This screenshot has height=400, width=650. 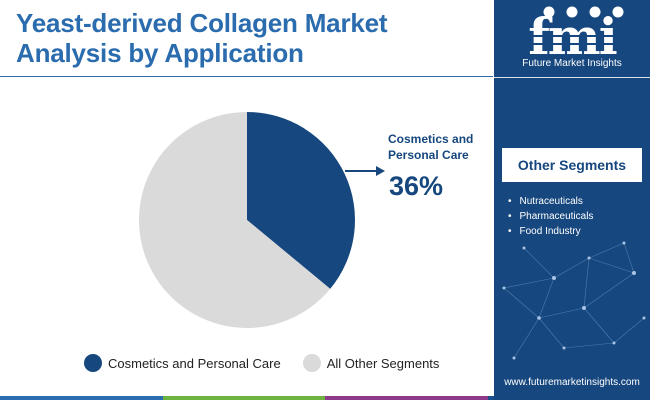 What do you see at coordinates (301, 200) in the screenshot?
I see `pie-slice-cosmetics-and-personal-care` at bounding box center [301, 200].